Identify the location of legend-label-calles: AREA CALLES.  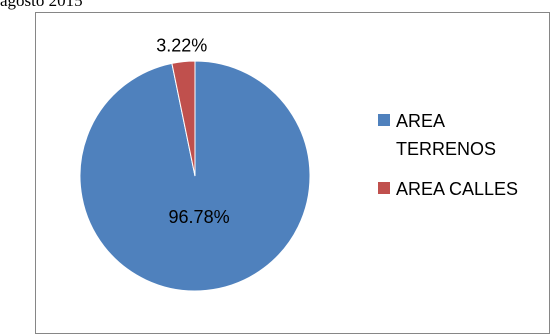
(457, 189).